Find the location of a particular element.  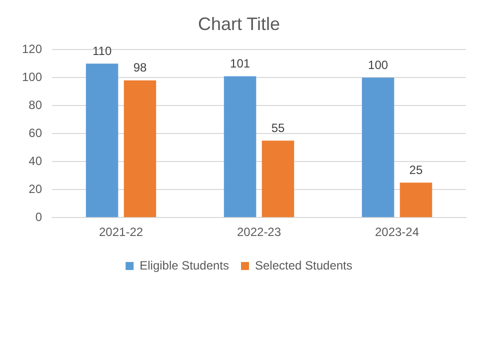

x-tick-label: 2021-22 is located at coordinates (121, 232).